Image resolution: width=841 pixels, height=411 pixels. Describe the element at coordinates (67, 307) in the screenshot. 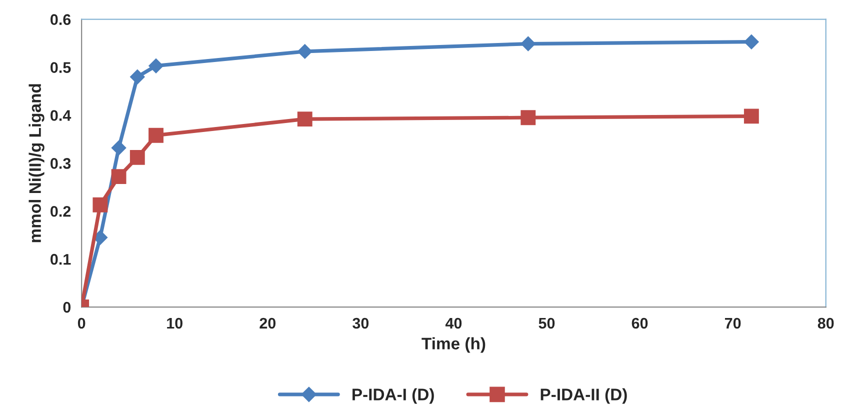

I see `y-tick-label: 0` at that location.